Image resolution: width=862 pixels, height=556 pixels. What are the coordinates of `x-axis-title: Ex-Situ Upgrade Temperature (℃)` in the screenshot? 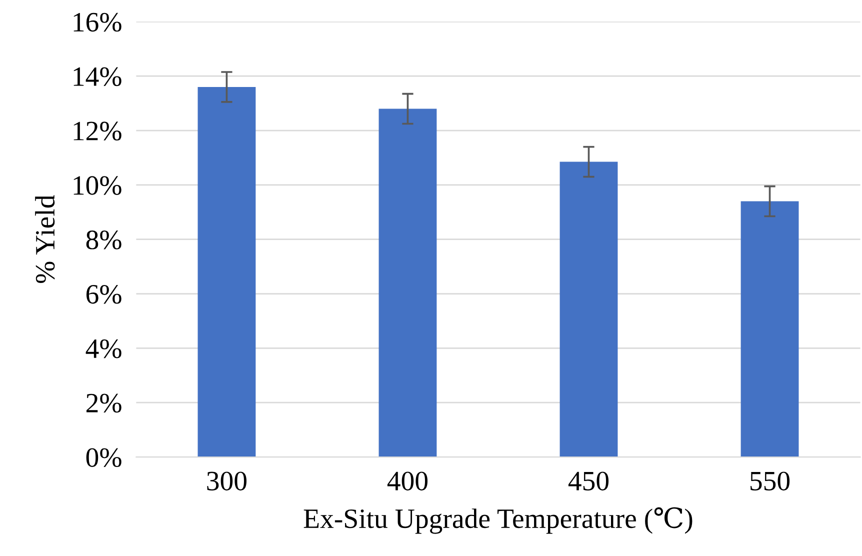 It's located at (498, 520).